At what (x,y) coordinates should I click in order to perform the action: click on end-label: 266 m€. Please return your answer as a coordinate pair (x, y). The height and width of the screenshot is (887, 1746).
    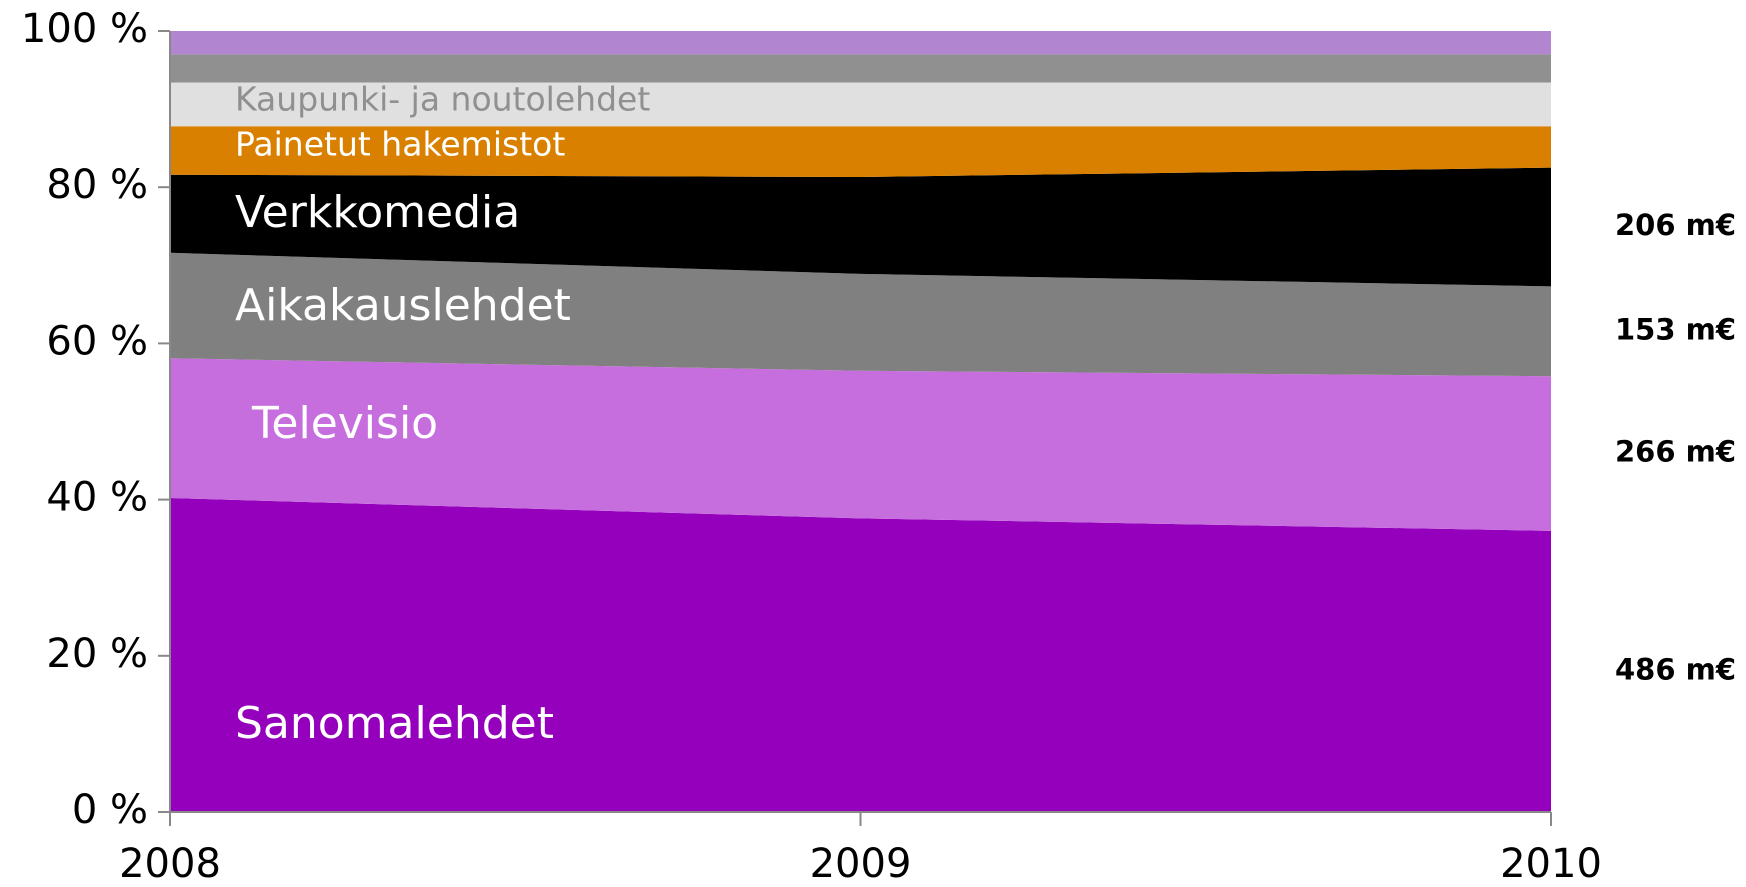
    Looking at the image, I should click on (1675, 452).